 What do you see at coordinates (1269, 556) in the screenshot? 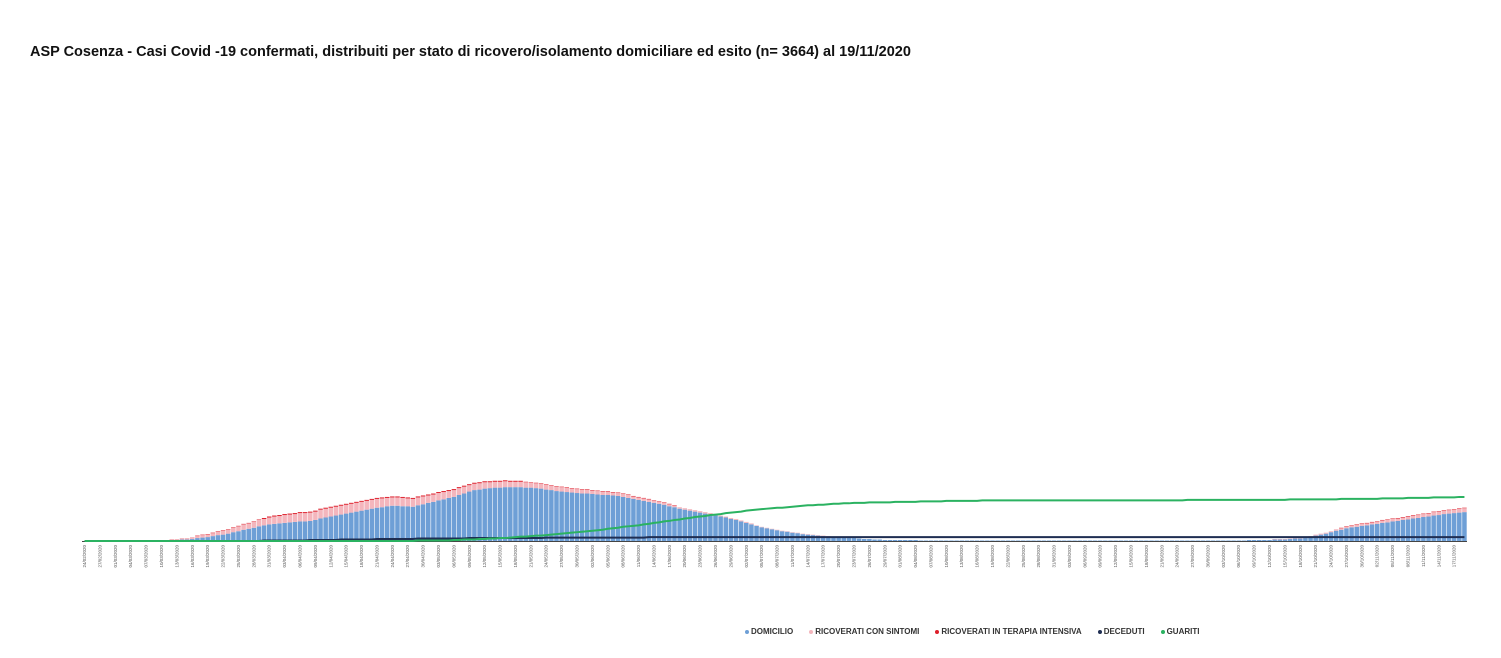
I see `x-tick-label: 12/10/2020` at bounding box center [1269, 556].